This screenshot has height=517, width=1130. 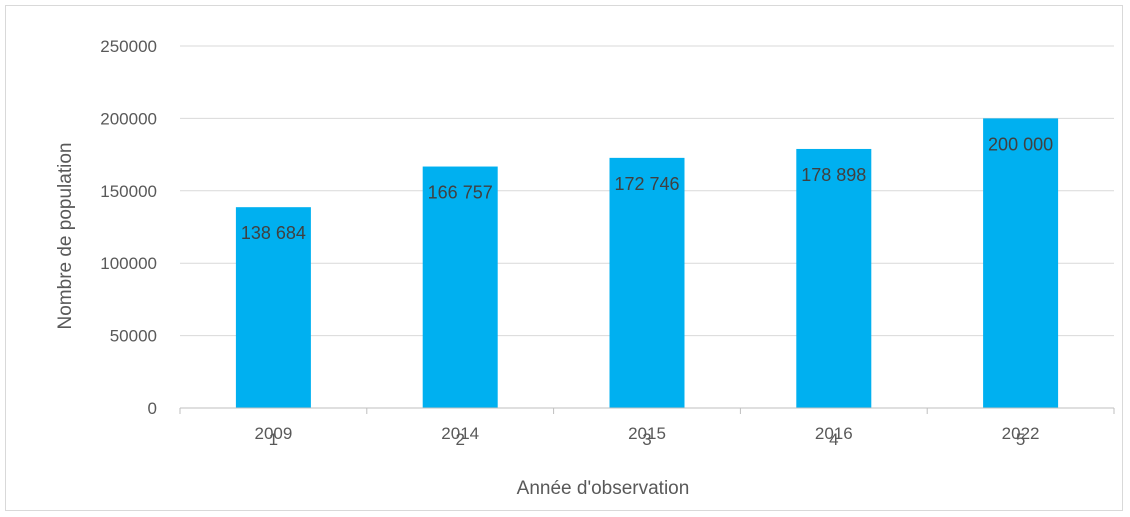 What do you see at coordinates (128, 263) in the screenshot?
I see `y-tick-label: 100000` at bounding box center [128, 263].